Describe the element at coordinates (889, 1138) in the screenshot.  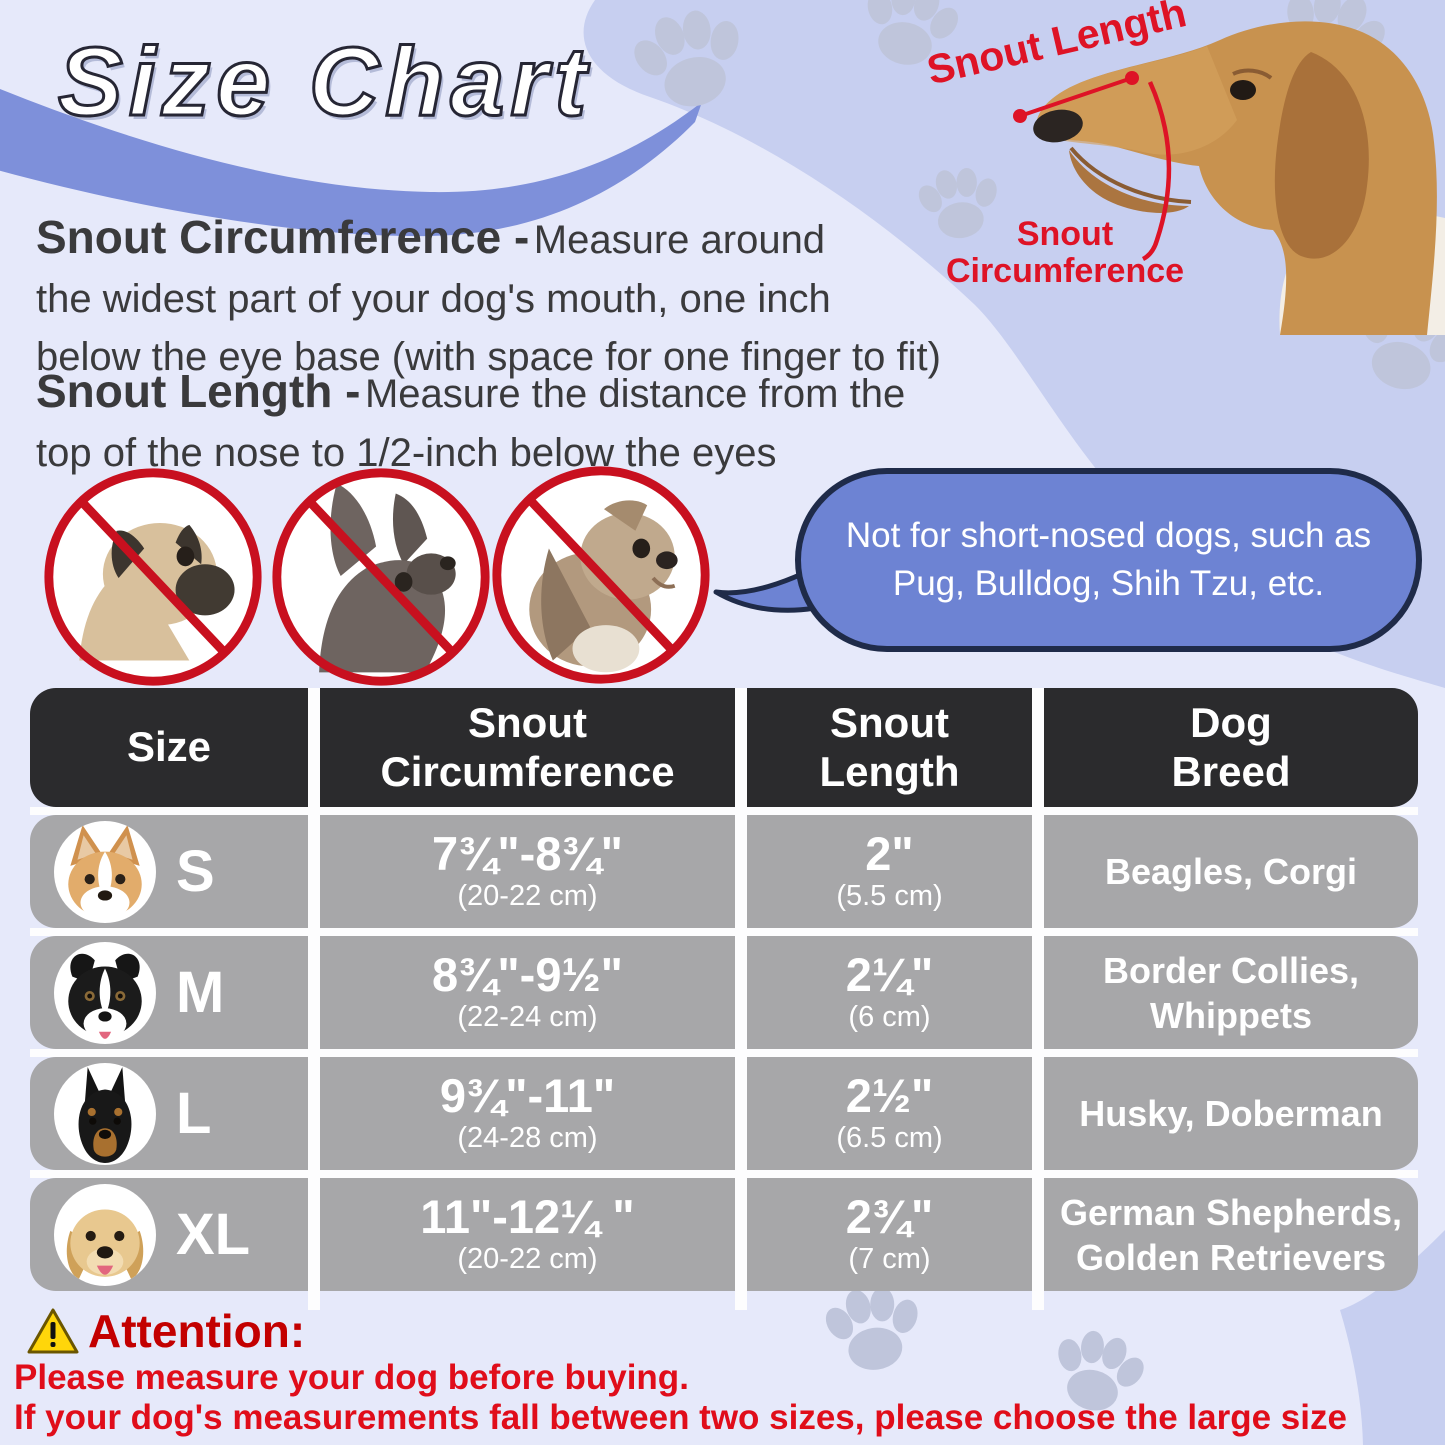
I see `length-cm: (6.5 cm)` at that location.